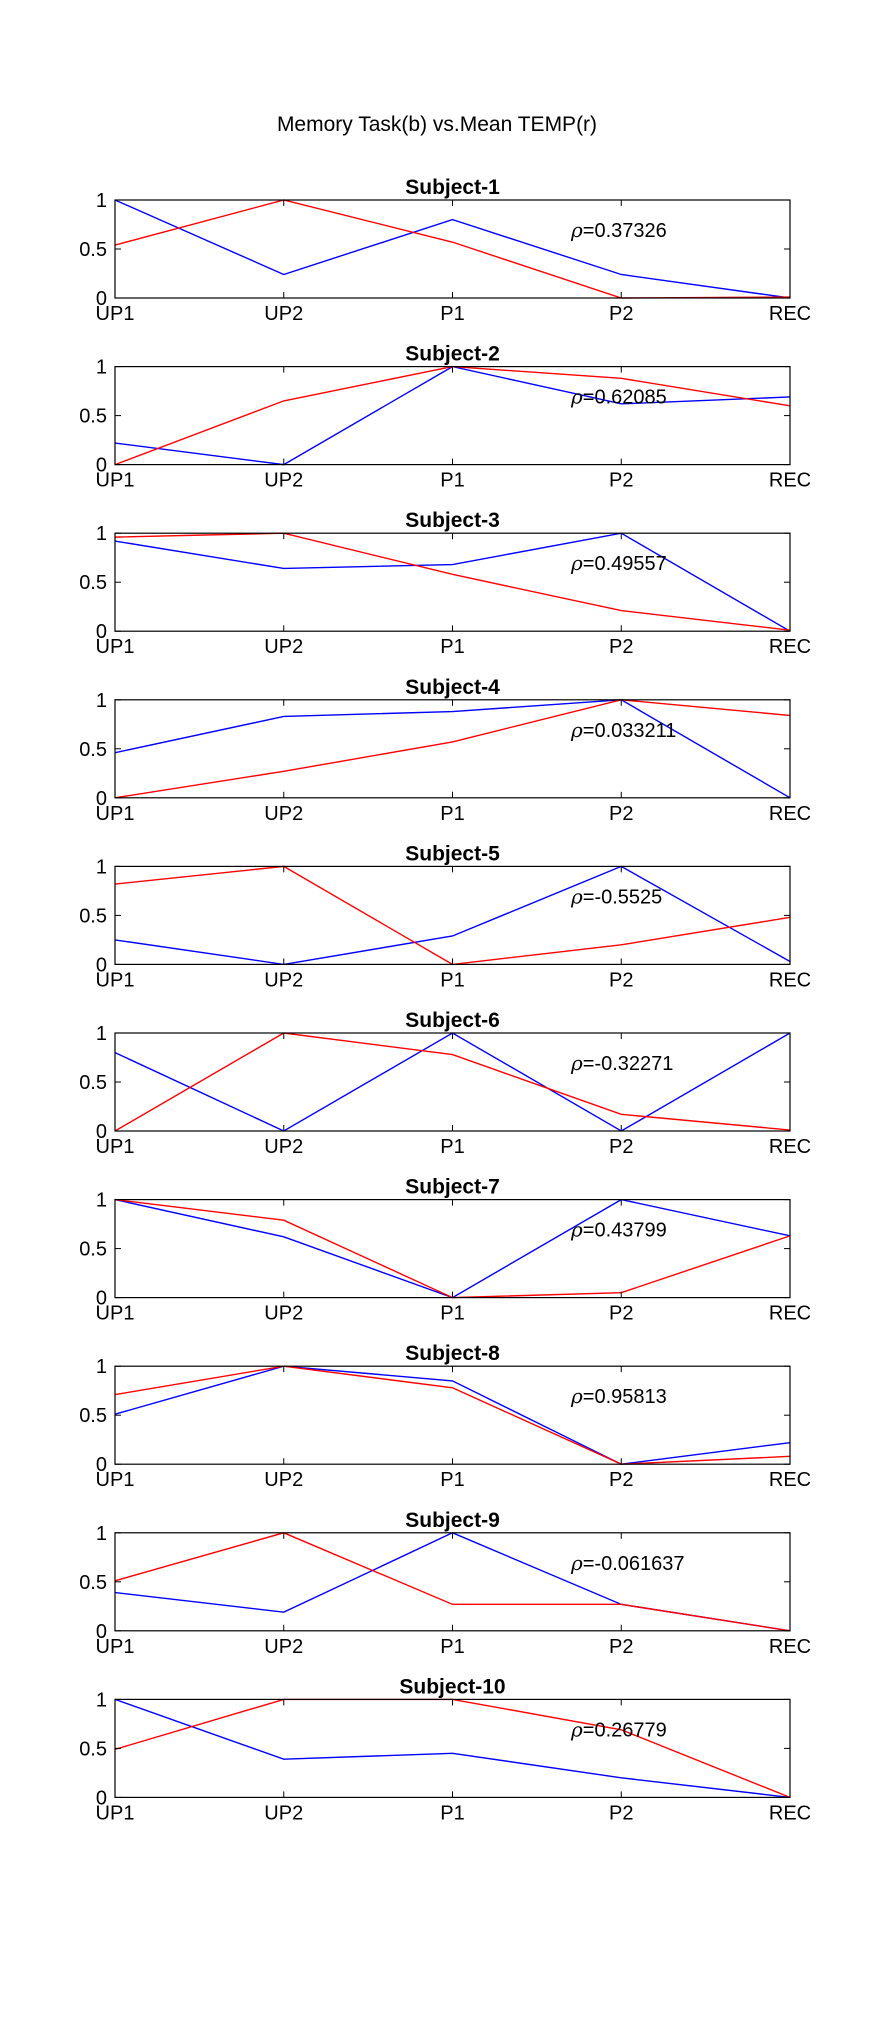 This screenshot has height=2021, width=875. Describe the element at coordinates (452, 520) in the screenshot. I see `subplot-title: Subject-3` at that location.